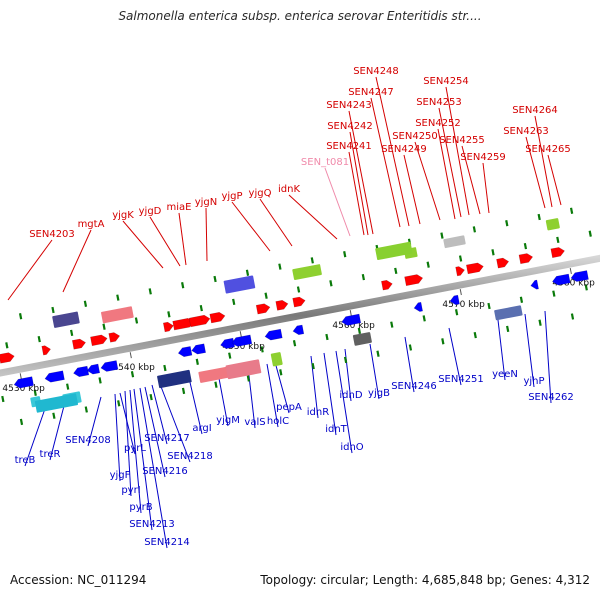 This screenshot has height=600, width=600. Describe the element at coordinates (461, 379) in the screenshot. I see `gene-label-reverse: SEN4251` at that location.